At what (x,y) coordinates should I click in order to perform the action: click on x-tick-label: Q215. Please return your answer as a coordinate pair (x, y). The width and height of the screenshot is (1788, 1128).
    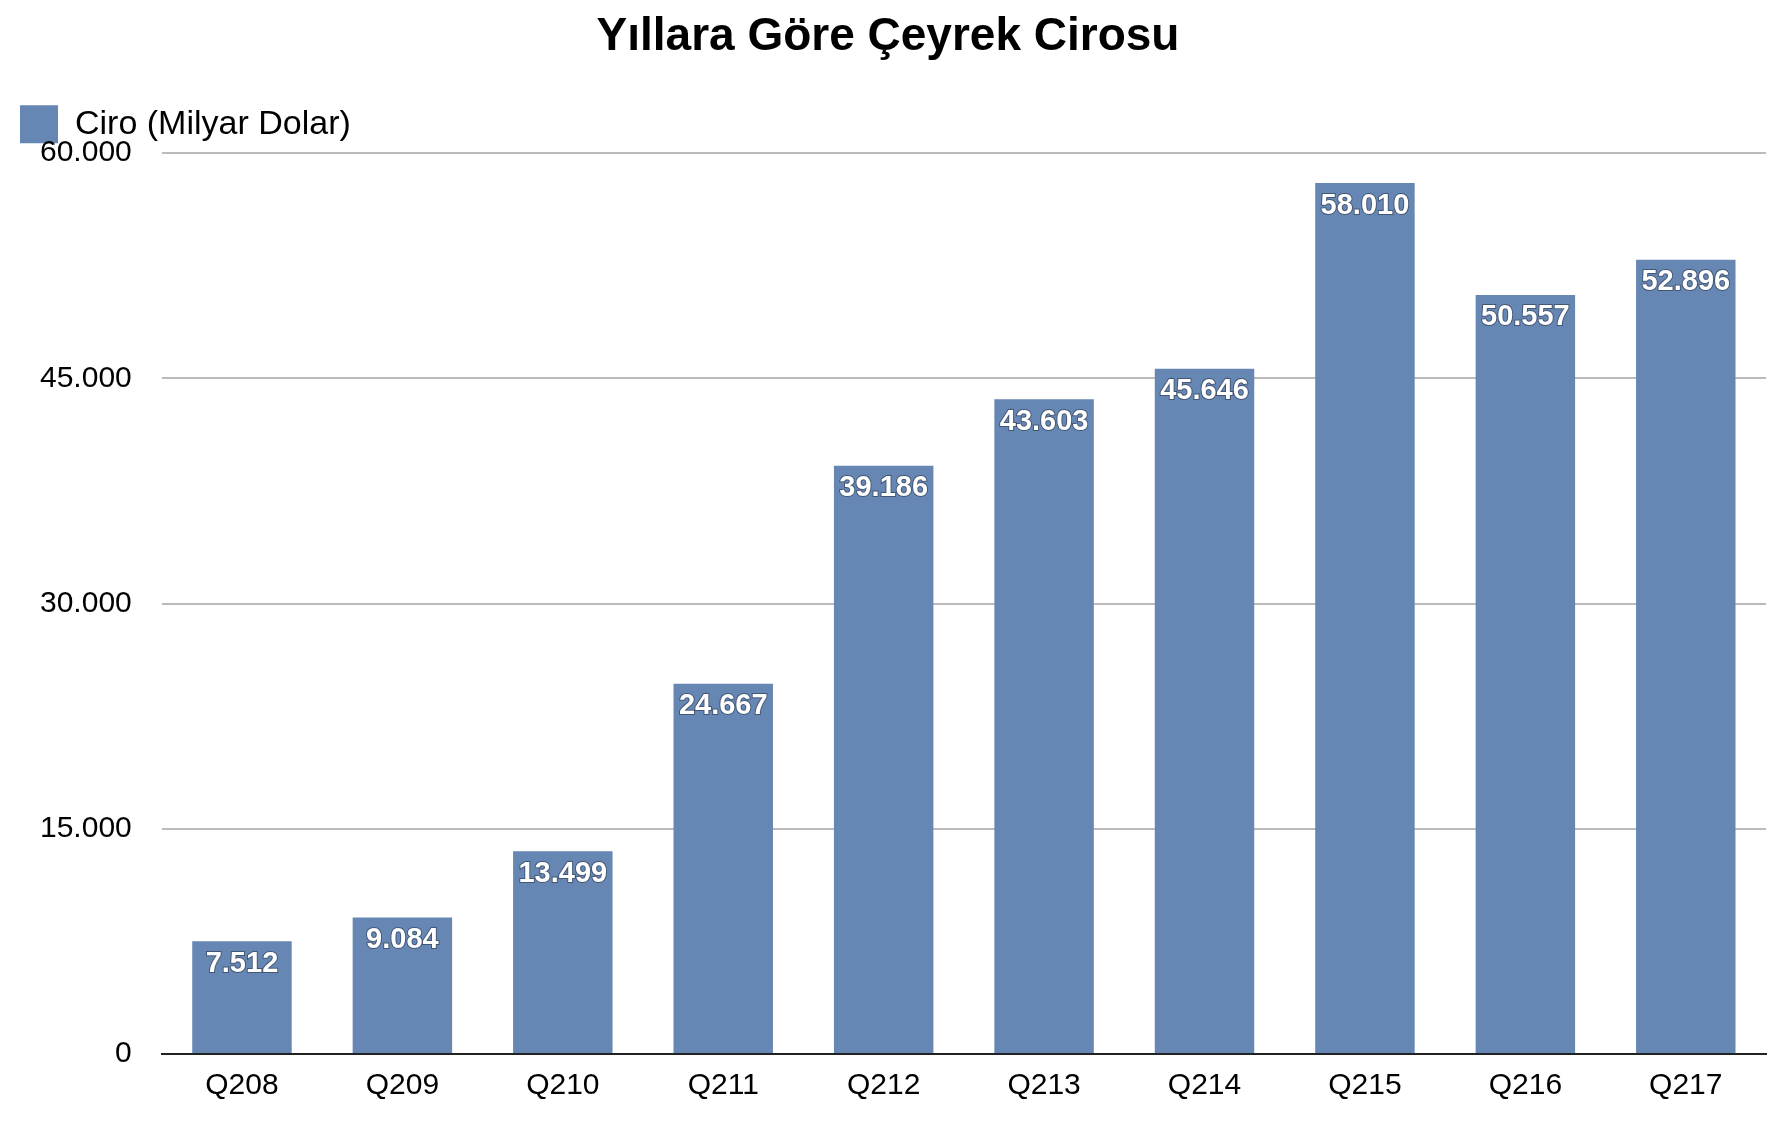
    Looking at the image, I should click on (1365, 1084).